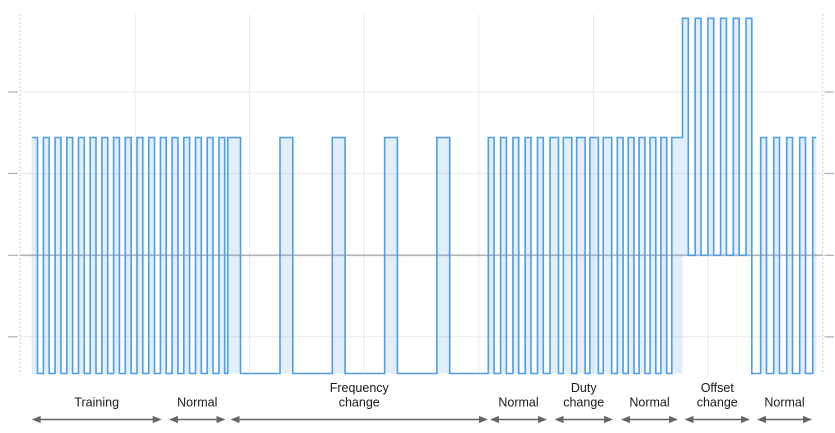  I want to click on region-label-duty-change: change, so click(583, 403).